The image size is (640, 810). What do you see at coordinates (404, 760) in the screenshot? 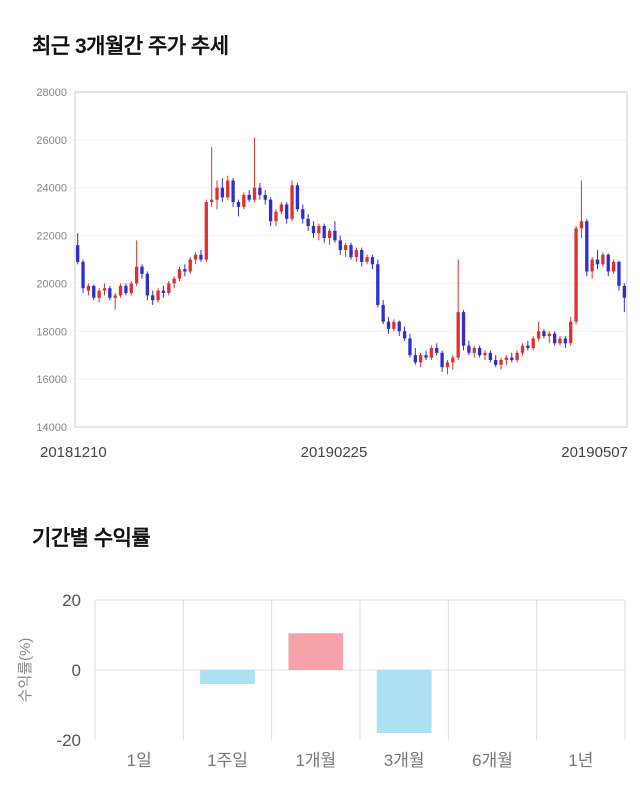
I see `svg-text: 3개월` at bounding box center [404, 760].